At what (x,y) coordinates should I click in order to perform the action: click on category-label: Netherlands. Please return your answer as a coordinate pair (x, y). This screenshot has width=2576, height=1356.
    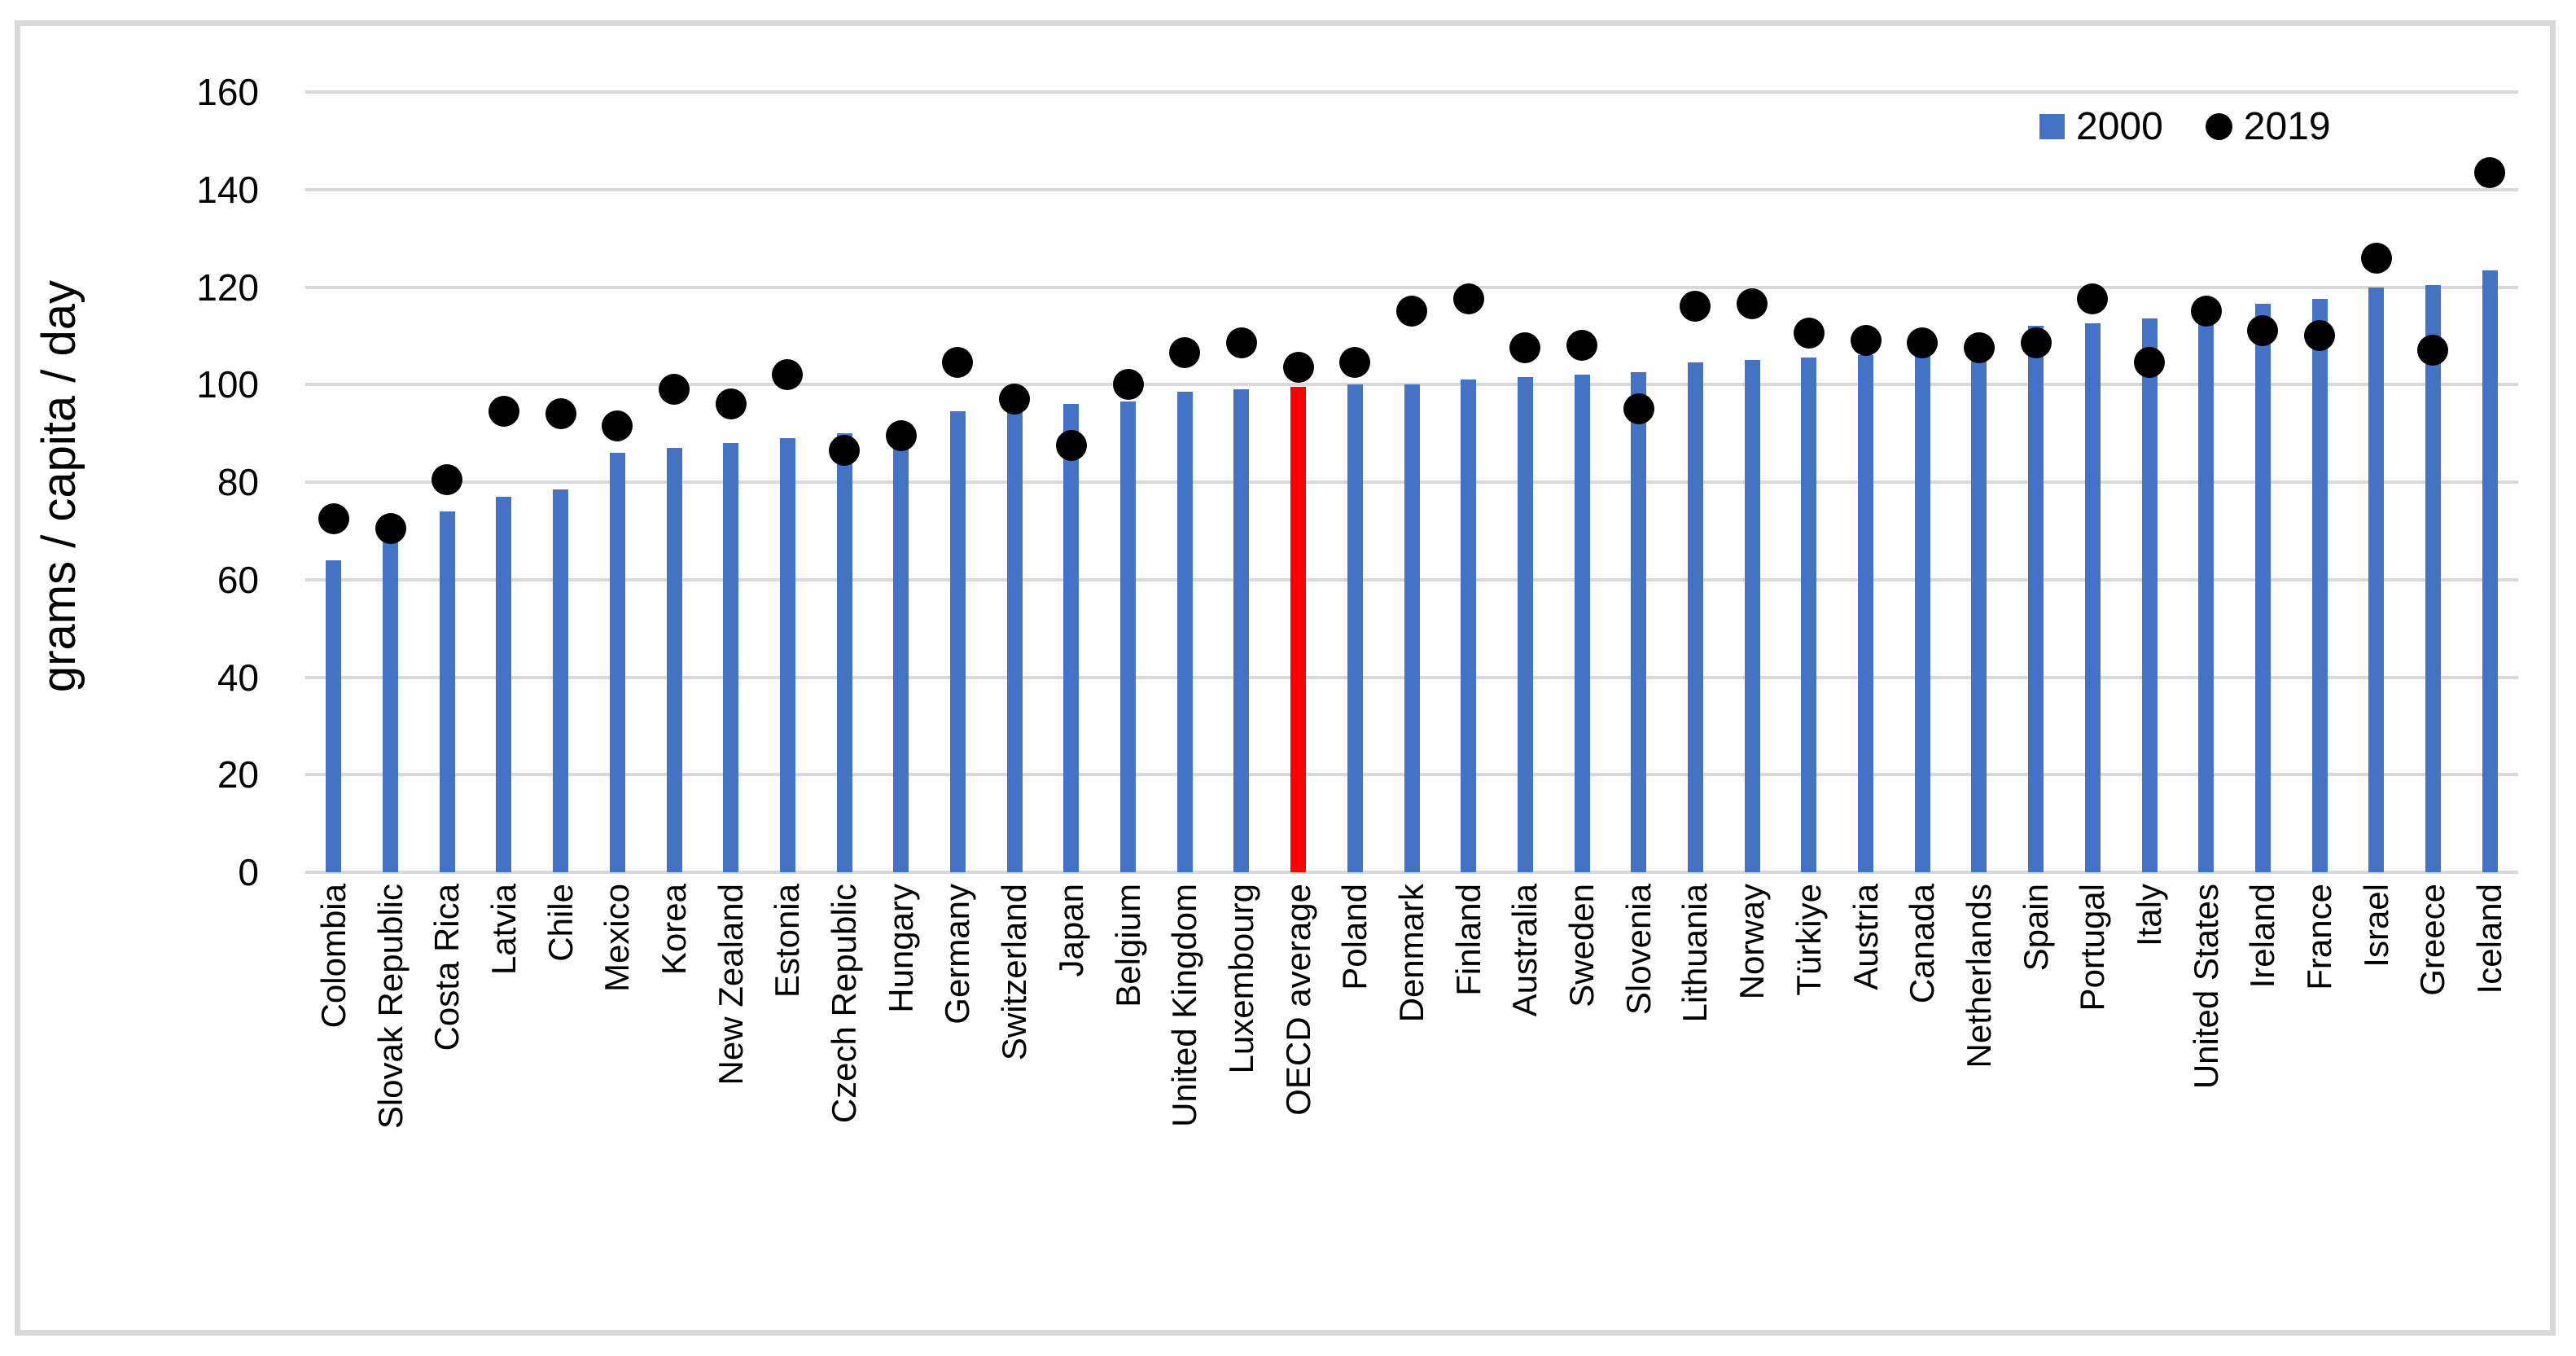
    Looking at the image, I should click on (1978, 977).